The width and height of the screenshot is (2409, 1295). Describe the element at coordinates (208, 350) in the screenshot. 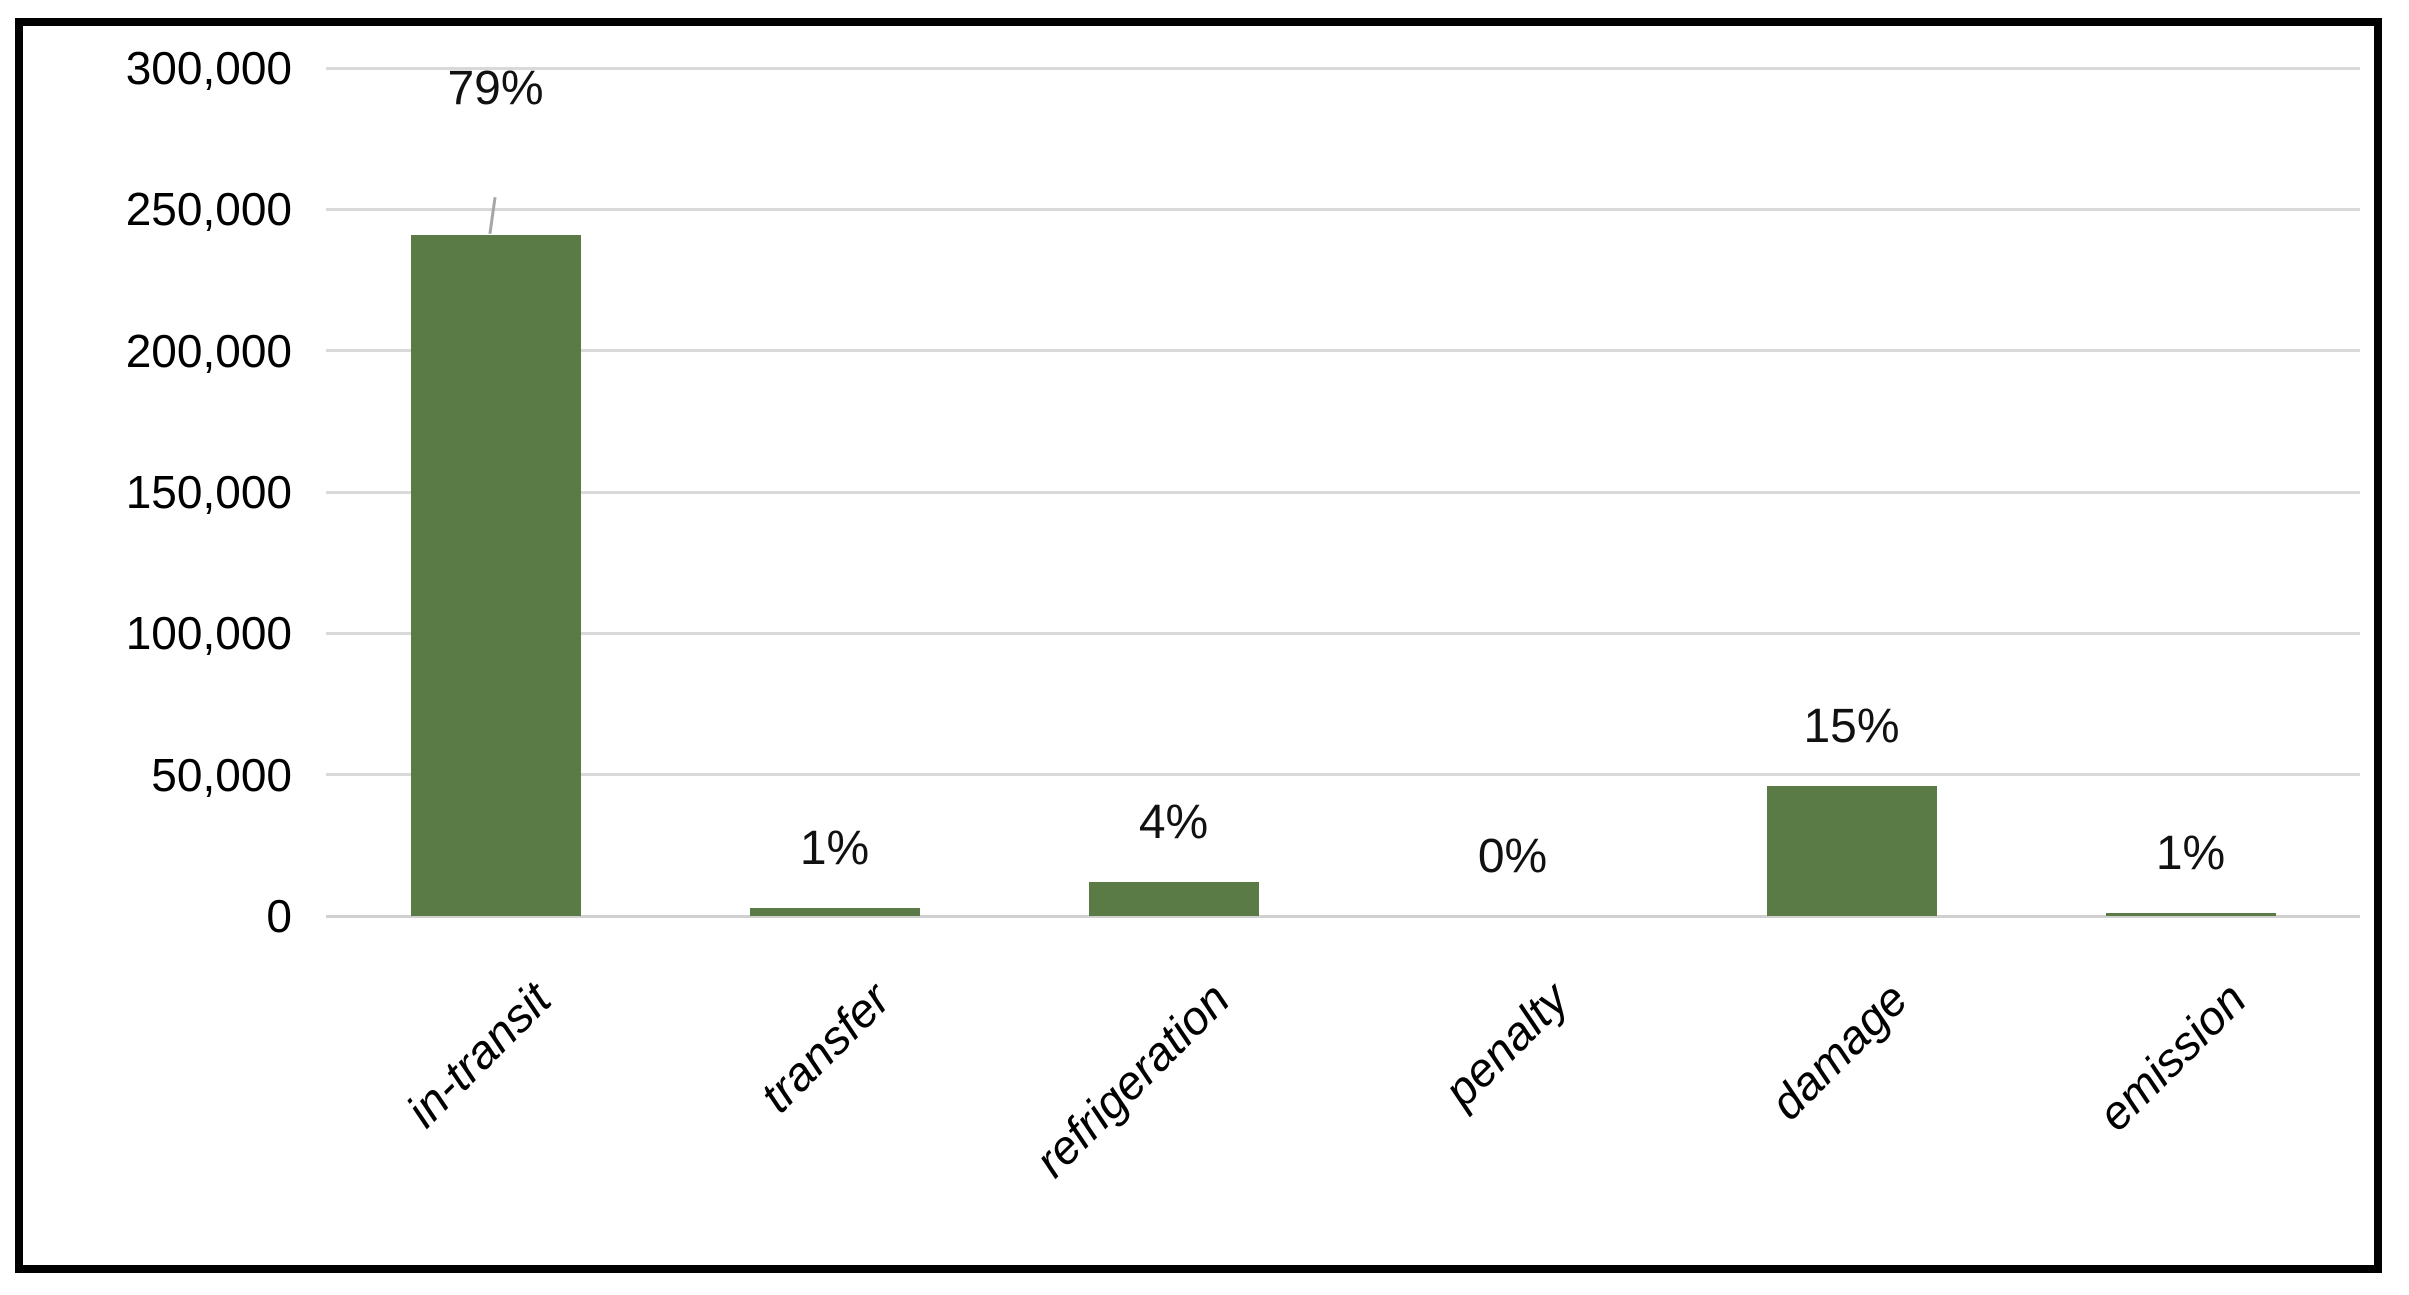

I see `y-axis-tick-label: 200,000` at that location.